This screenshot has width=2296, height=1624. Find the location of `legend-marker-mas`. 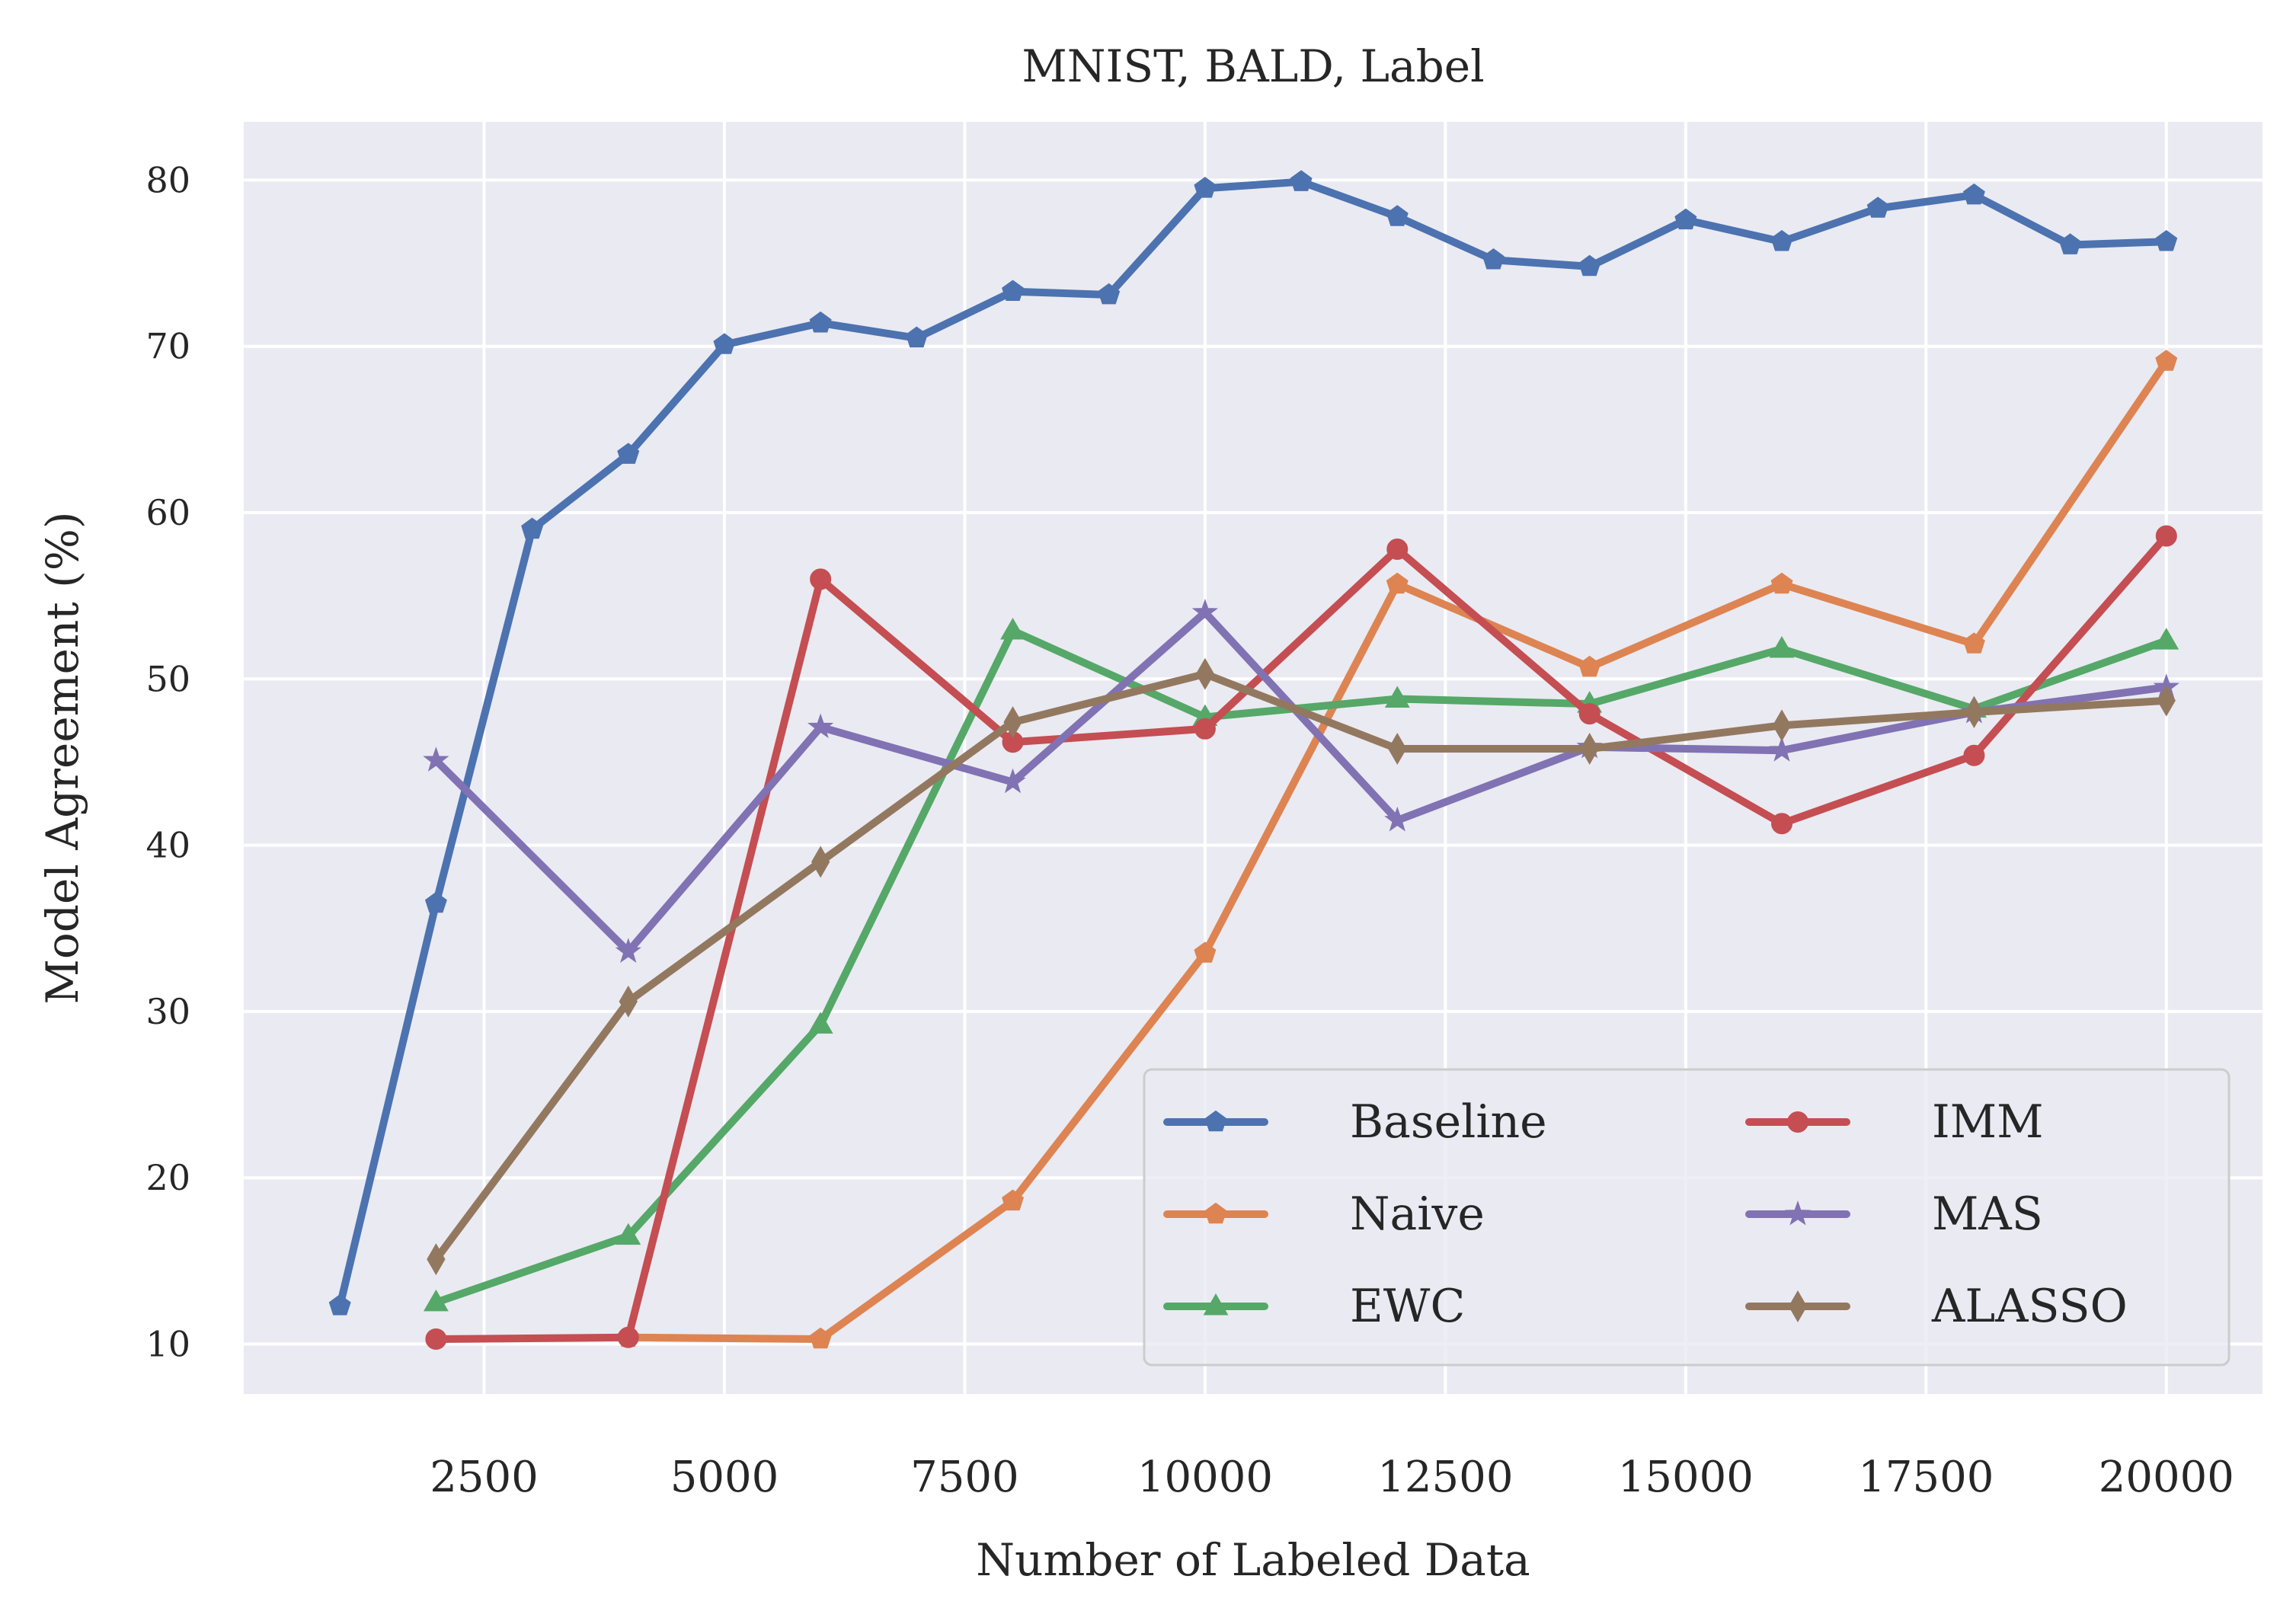

legend-marker-mas is located at coordinates (1798, 1213).